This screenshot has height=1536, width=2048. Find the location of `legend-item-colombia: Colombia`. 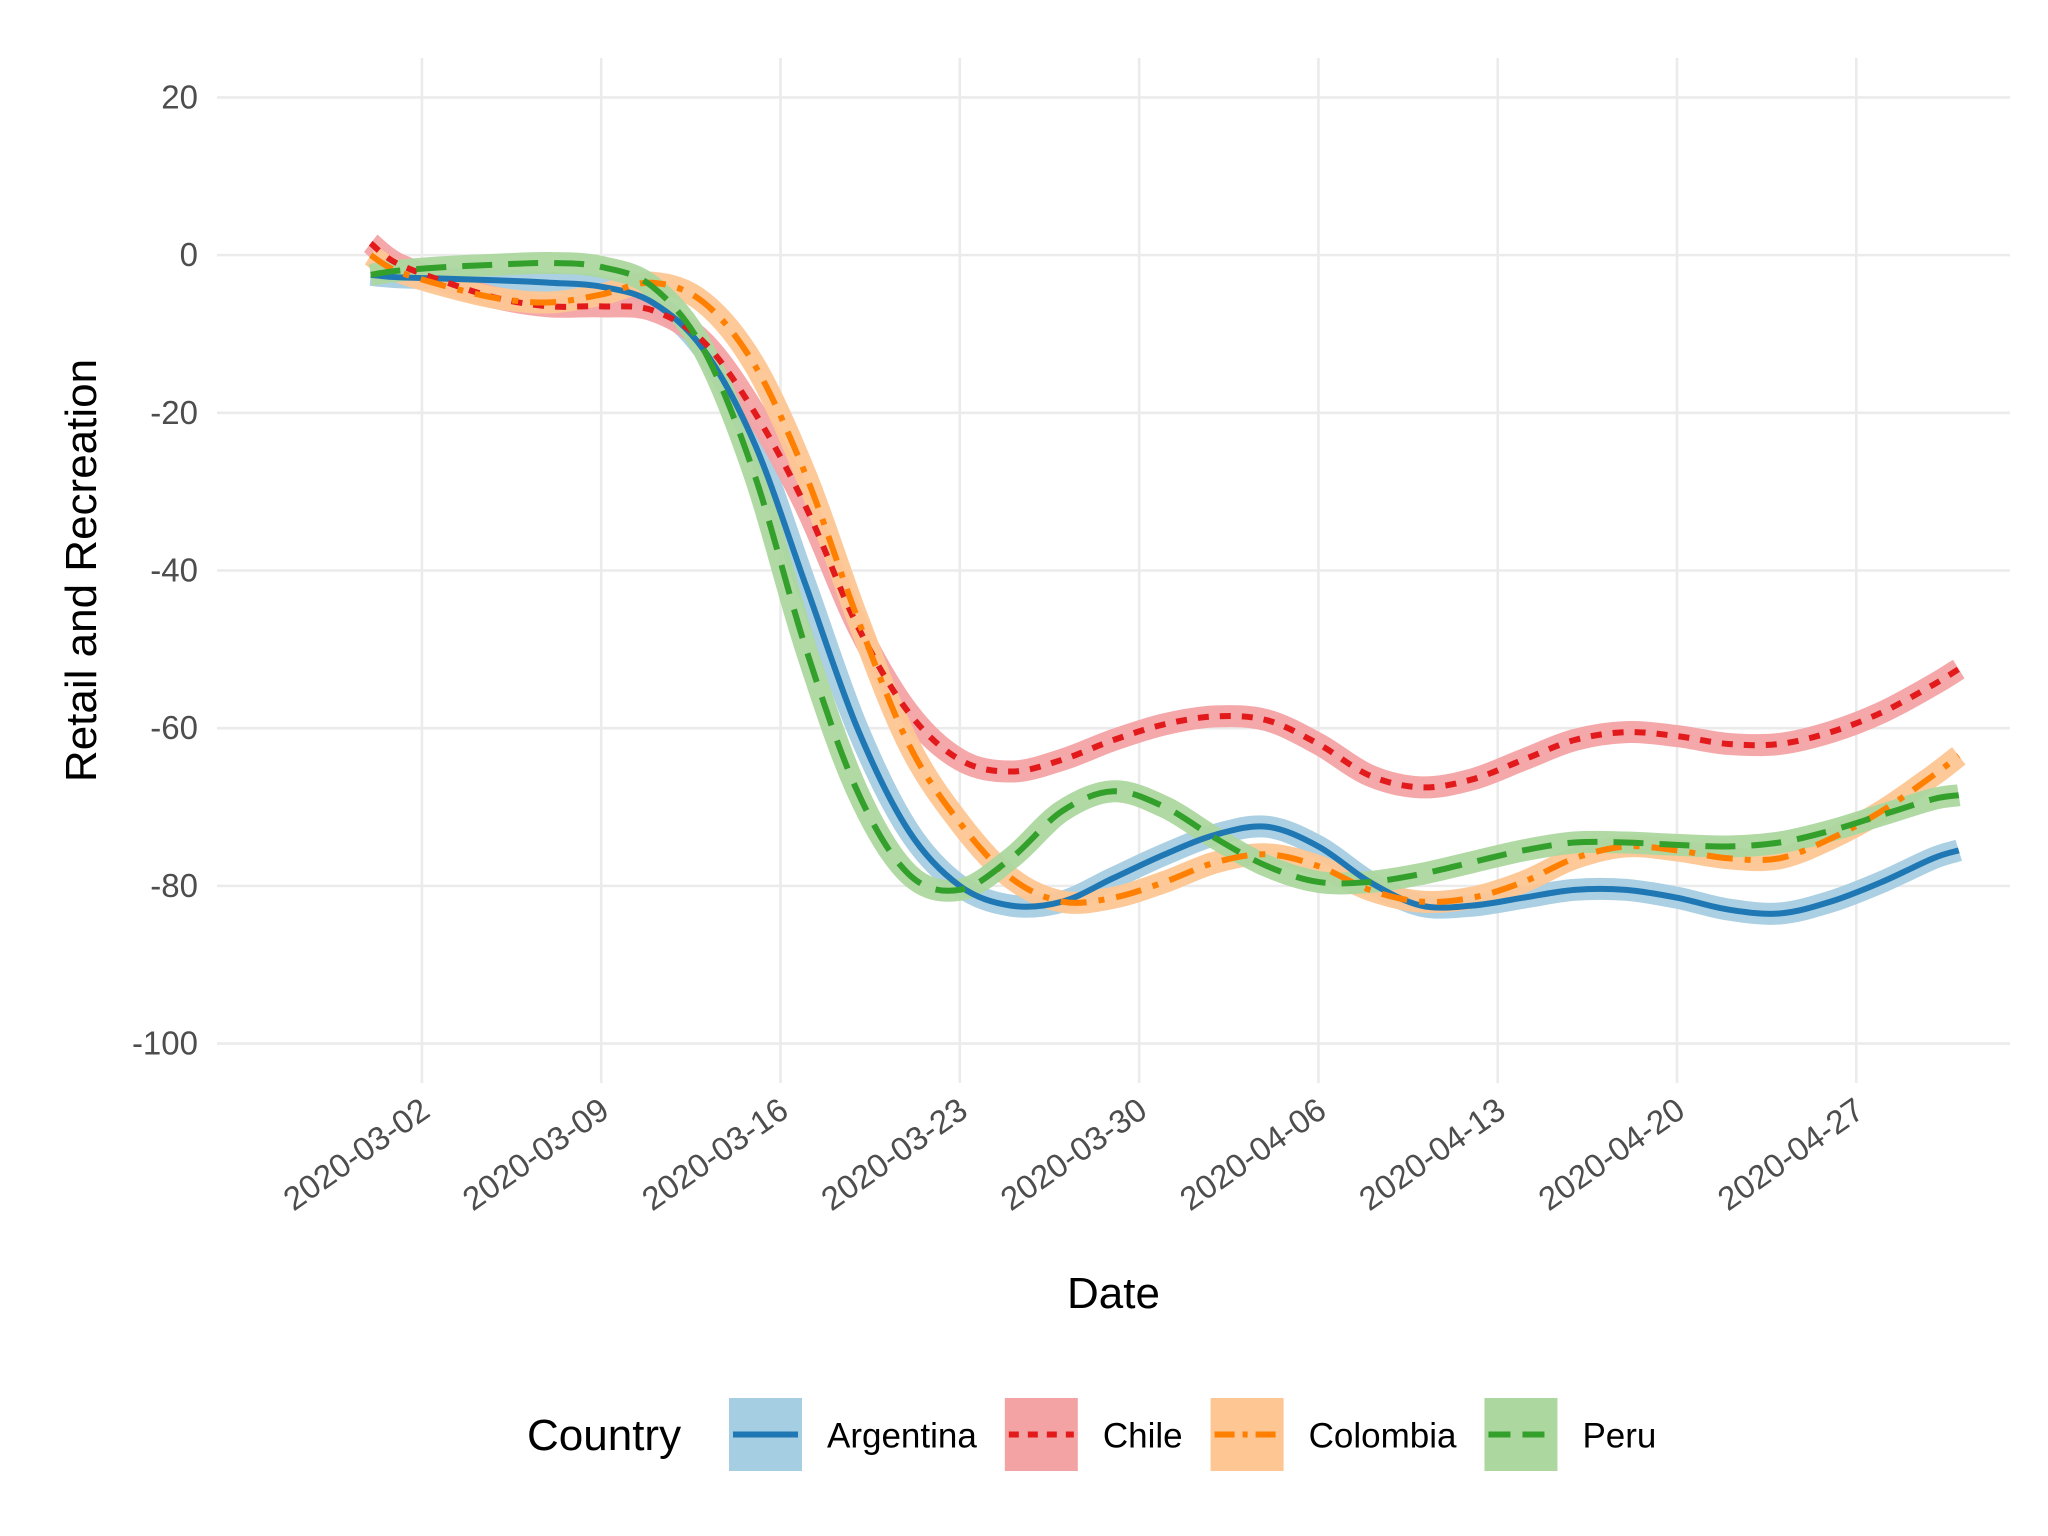

legend-item-colombia: Colombia is located at coordinates (1333, 1434).